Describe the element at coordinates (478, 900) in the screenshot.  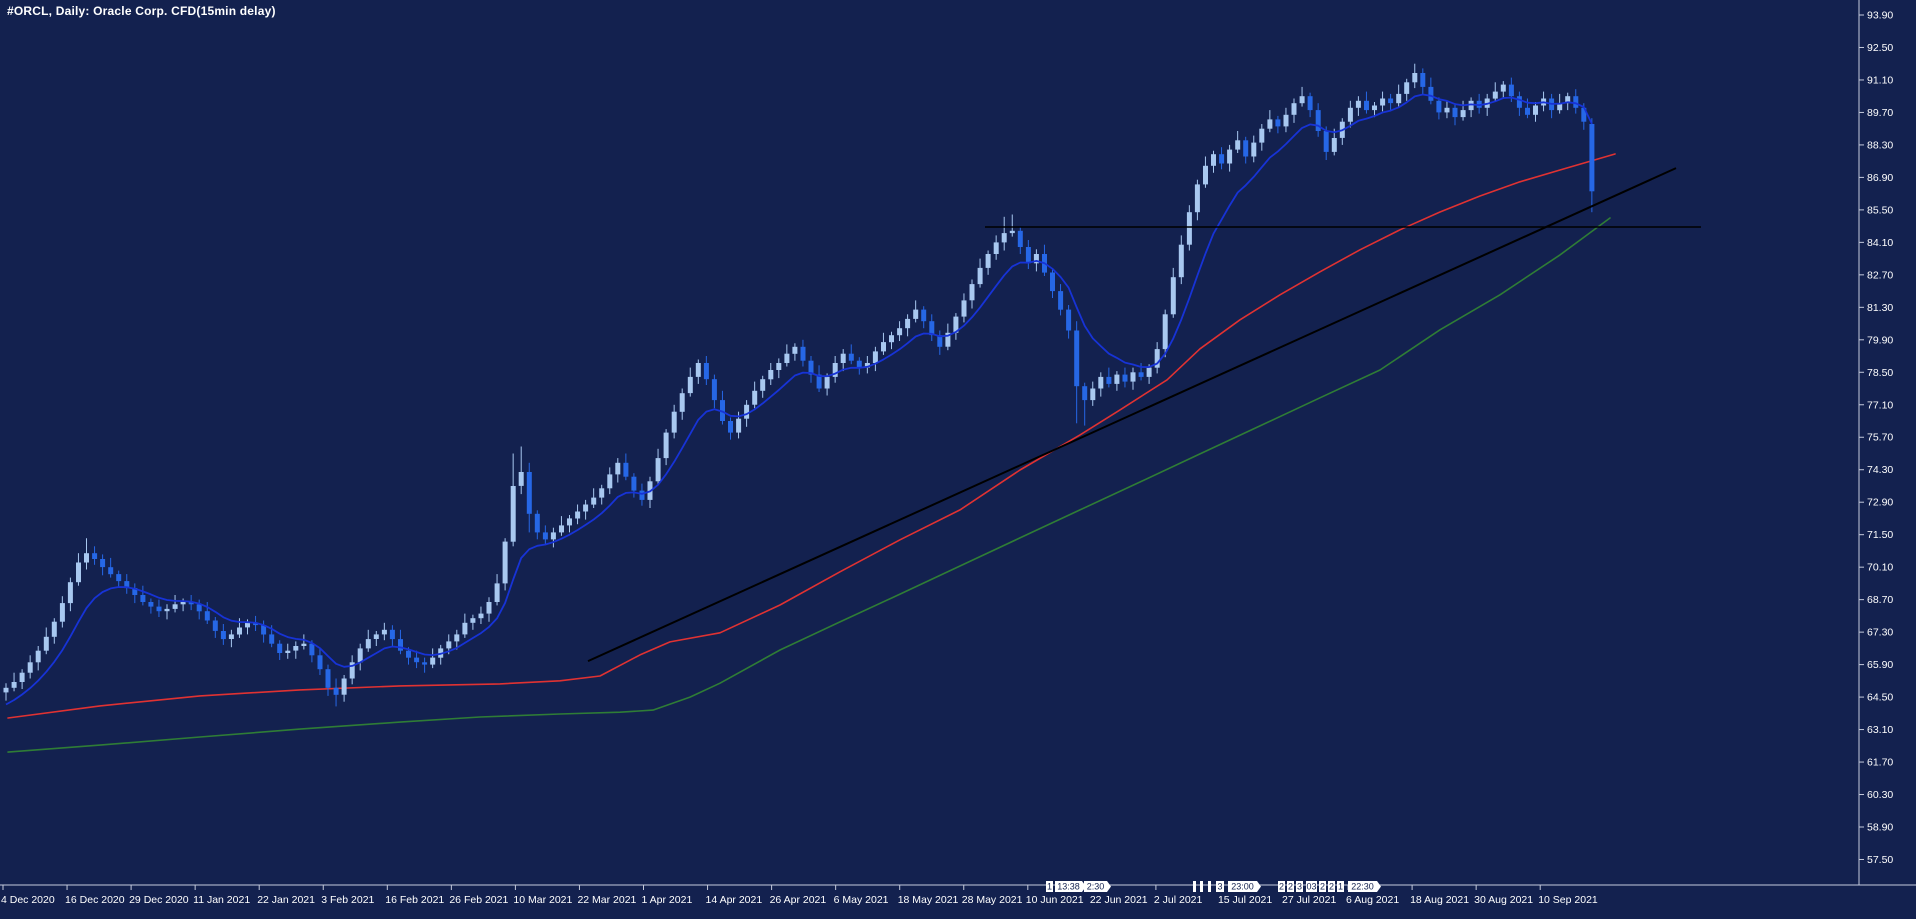
I see `time-axis-label: 26 Feb 2021` at that location.